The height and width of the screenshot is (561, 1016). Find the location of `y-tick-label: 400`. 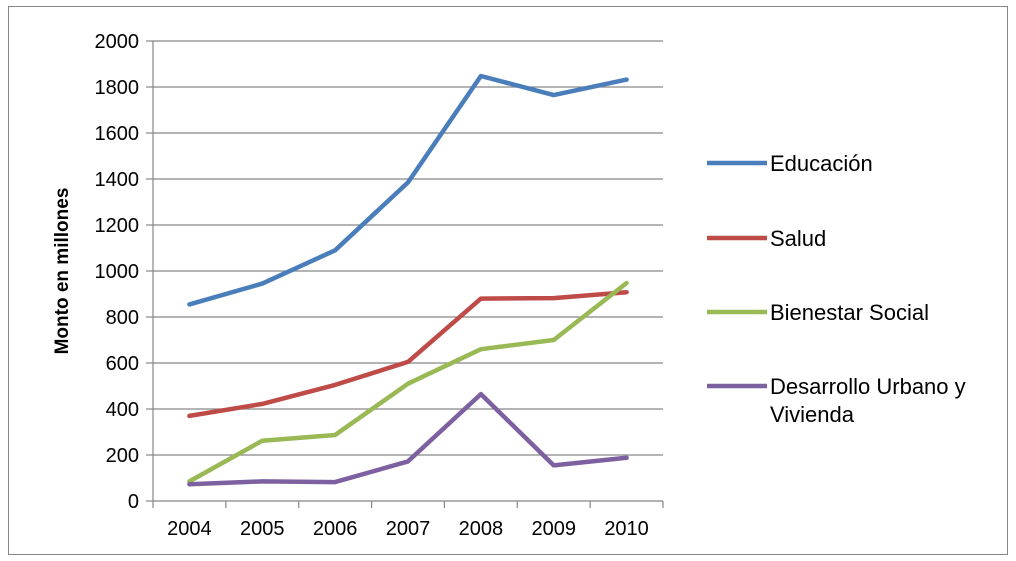

y-tick-label: 400 is located at coordinates (122, 410).